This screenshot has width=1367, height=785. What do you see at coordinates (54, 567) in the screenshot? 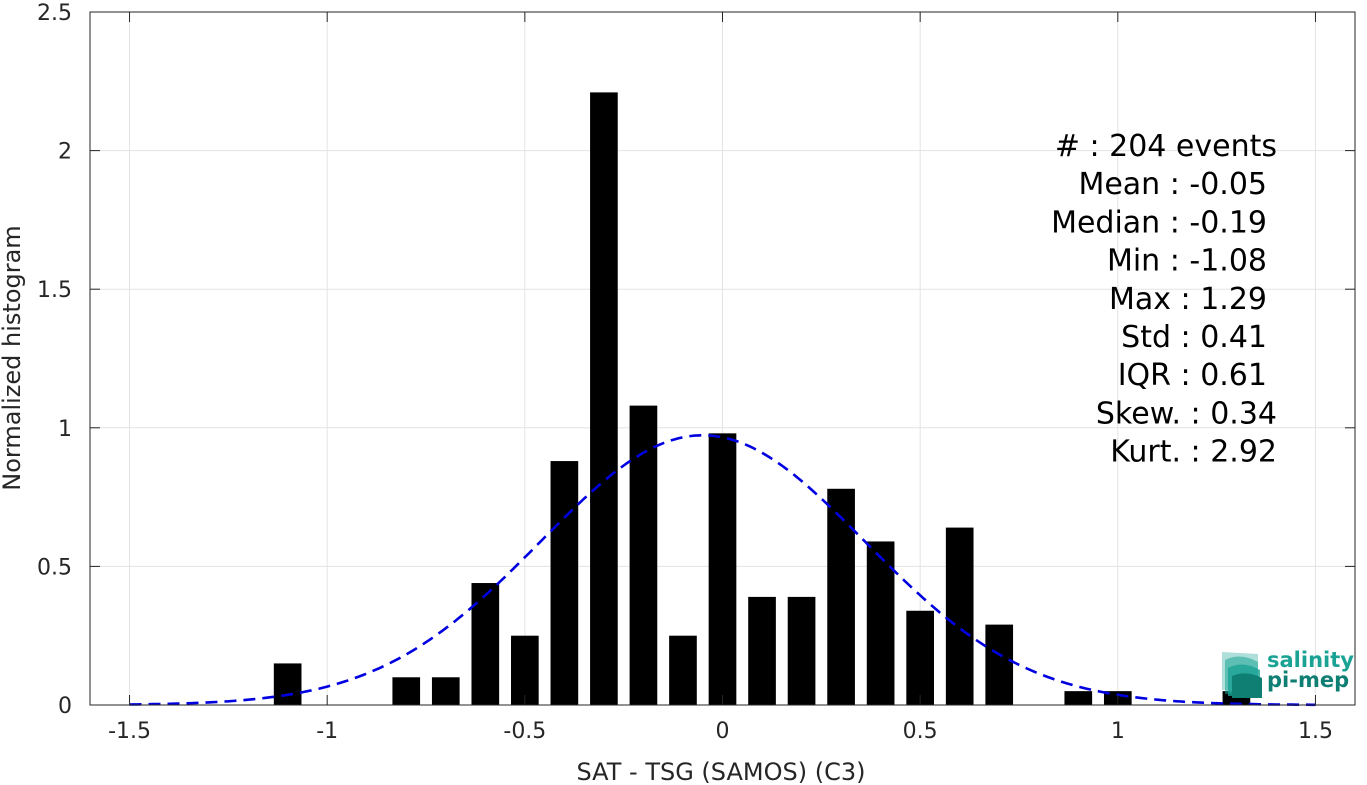
I see `y-tick-label: 0.5` at bounding box center [54, 567].